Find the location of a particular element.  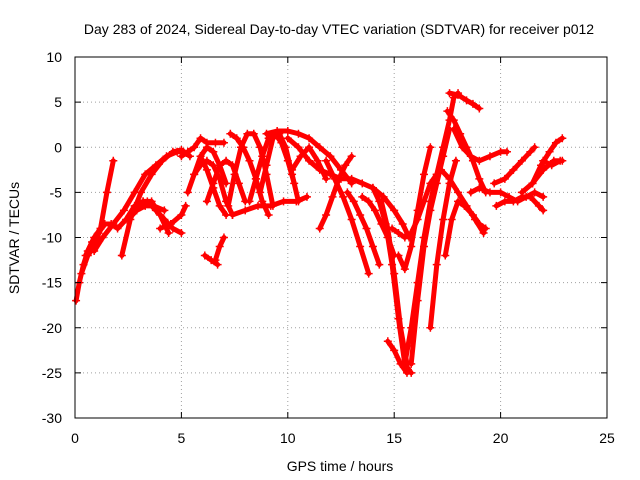

x-tick-label: 15 is located at coordinates (394, 438).